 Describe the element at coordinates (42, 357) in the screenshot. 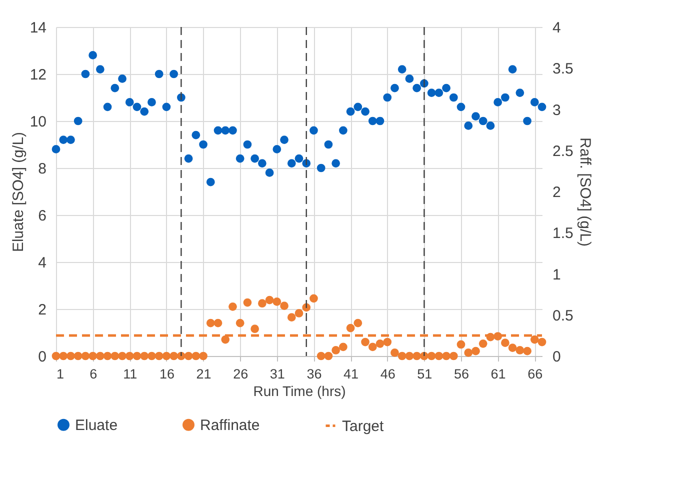

I see `y-tick-label: 0` at that location.